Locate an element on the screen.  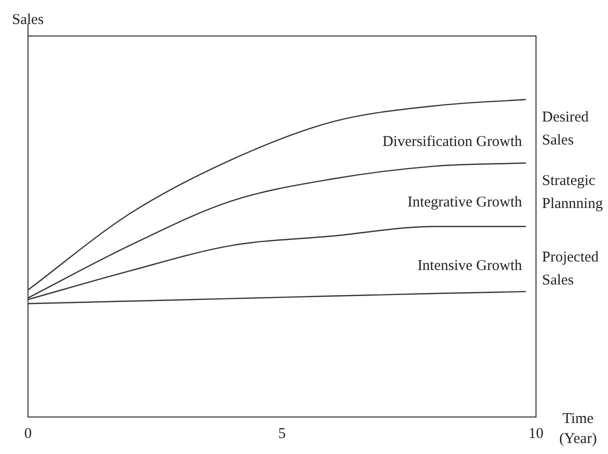
x-axis-title: Time (Year) is located at coordinates (578, 429).